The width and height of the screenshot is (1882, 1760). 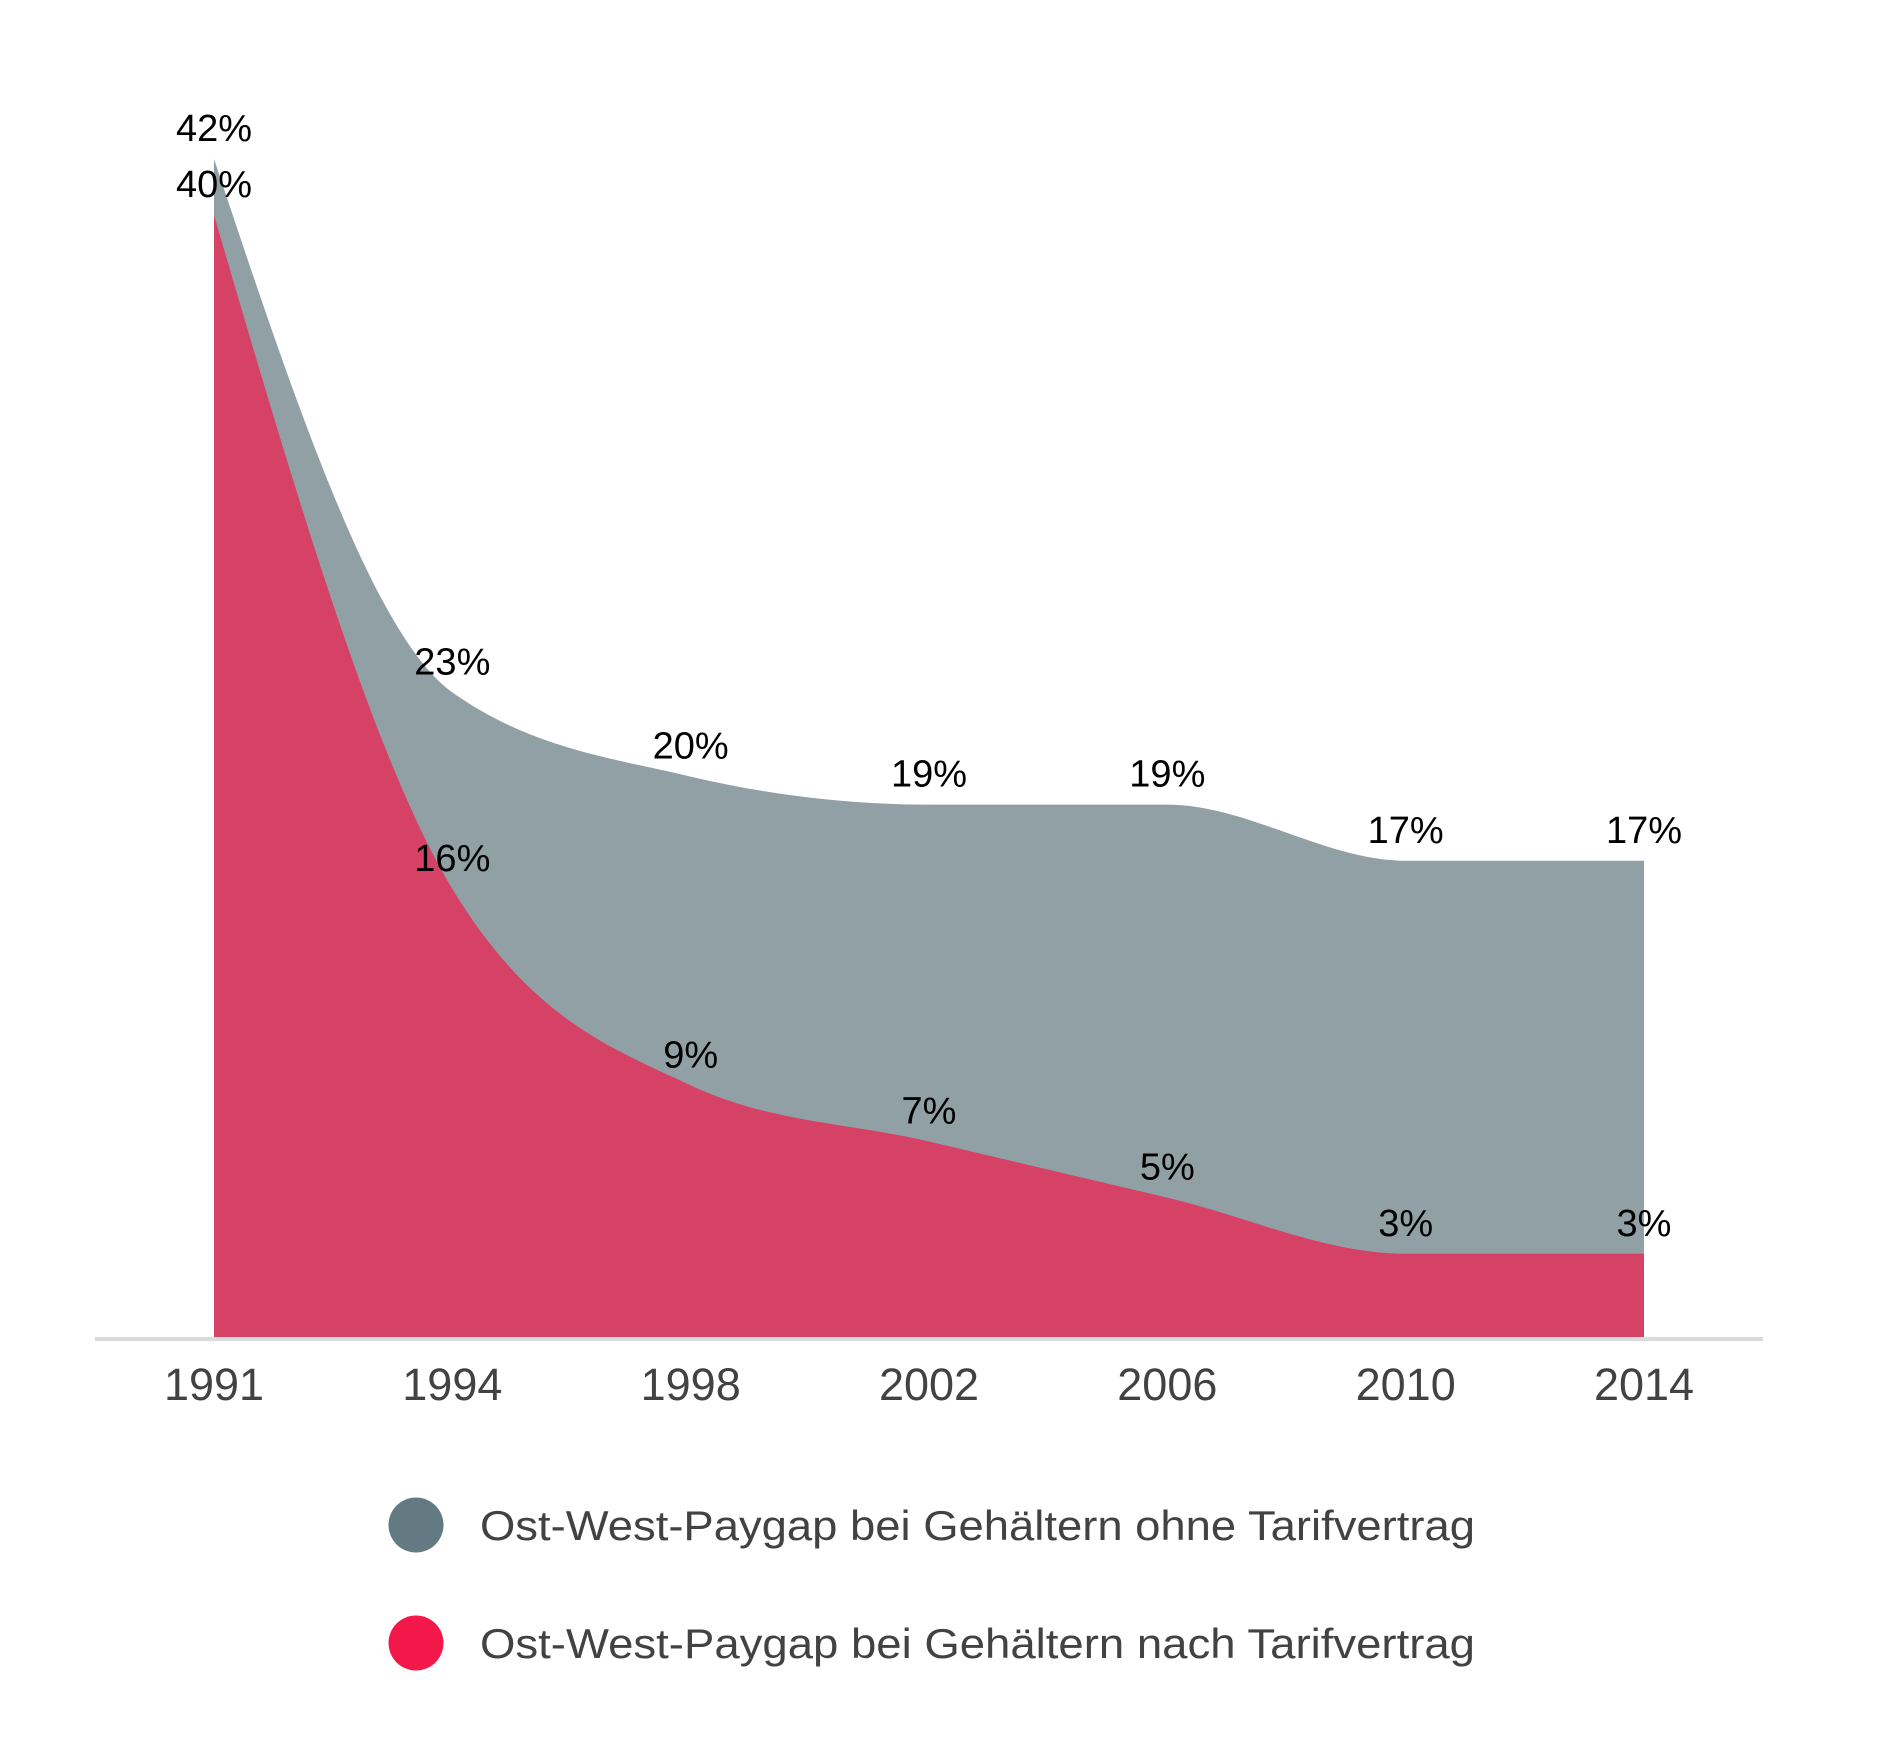 What do you see at coordinates (452, 859) in the screenshot?
I see `data-label-nach-tarifvertrag: 16%` at bounding box center [452, 859].